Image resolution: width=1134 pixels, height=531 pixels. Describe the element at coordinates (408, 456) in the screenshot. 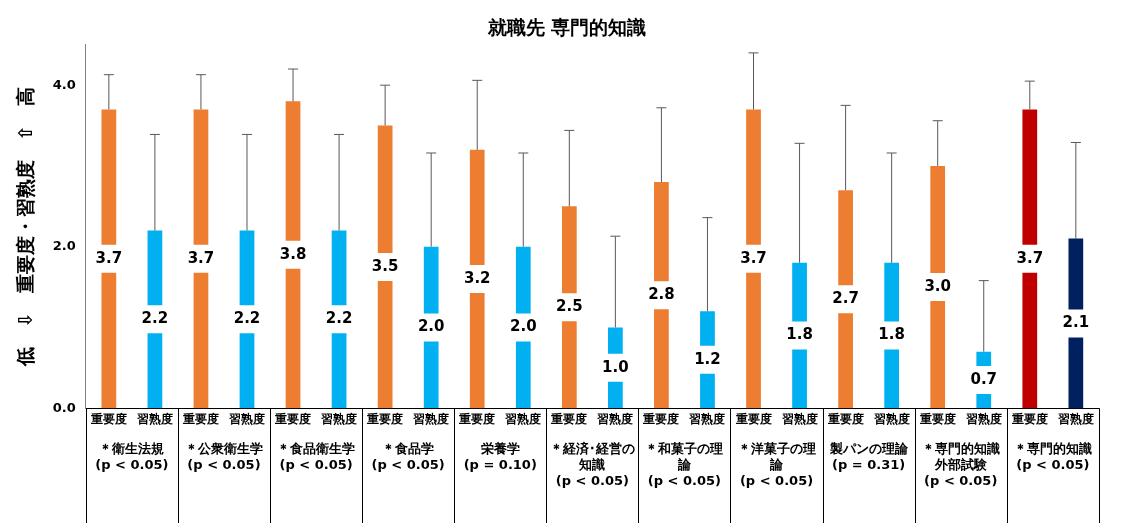

I see `x-tick-label: ＊食品学 (p < 0.05)` at that location.